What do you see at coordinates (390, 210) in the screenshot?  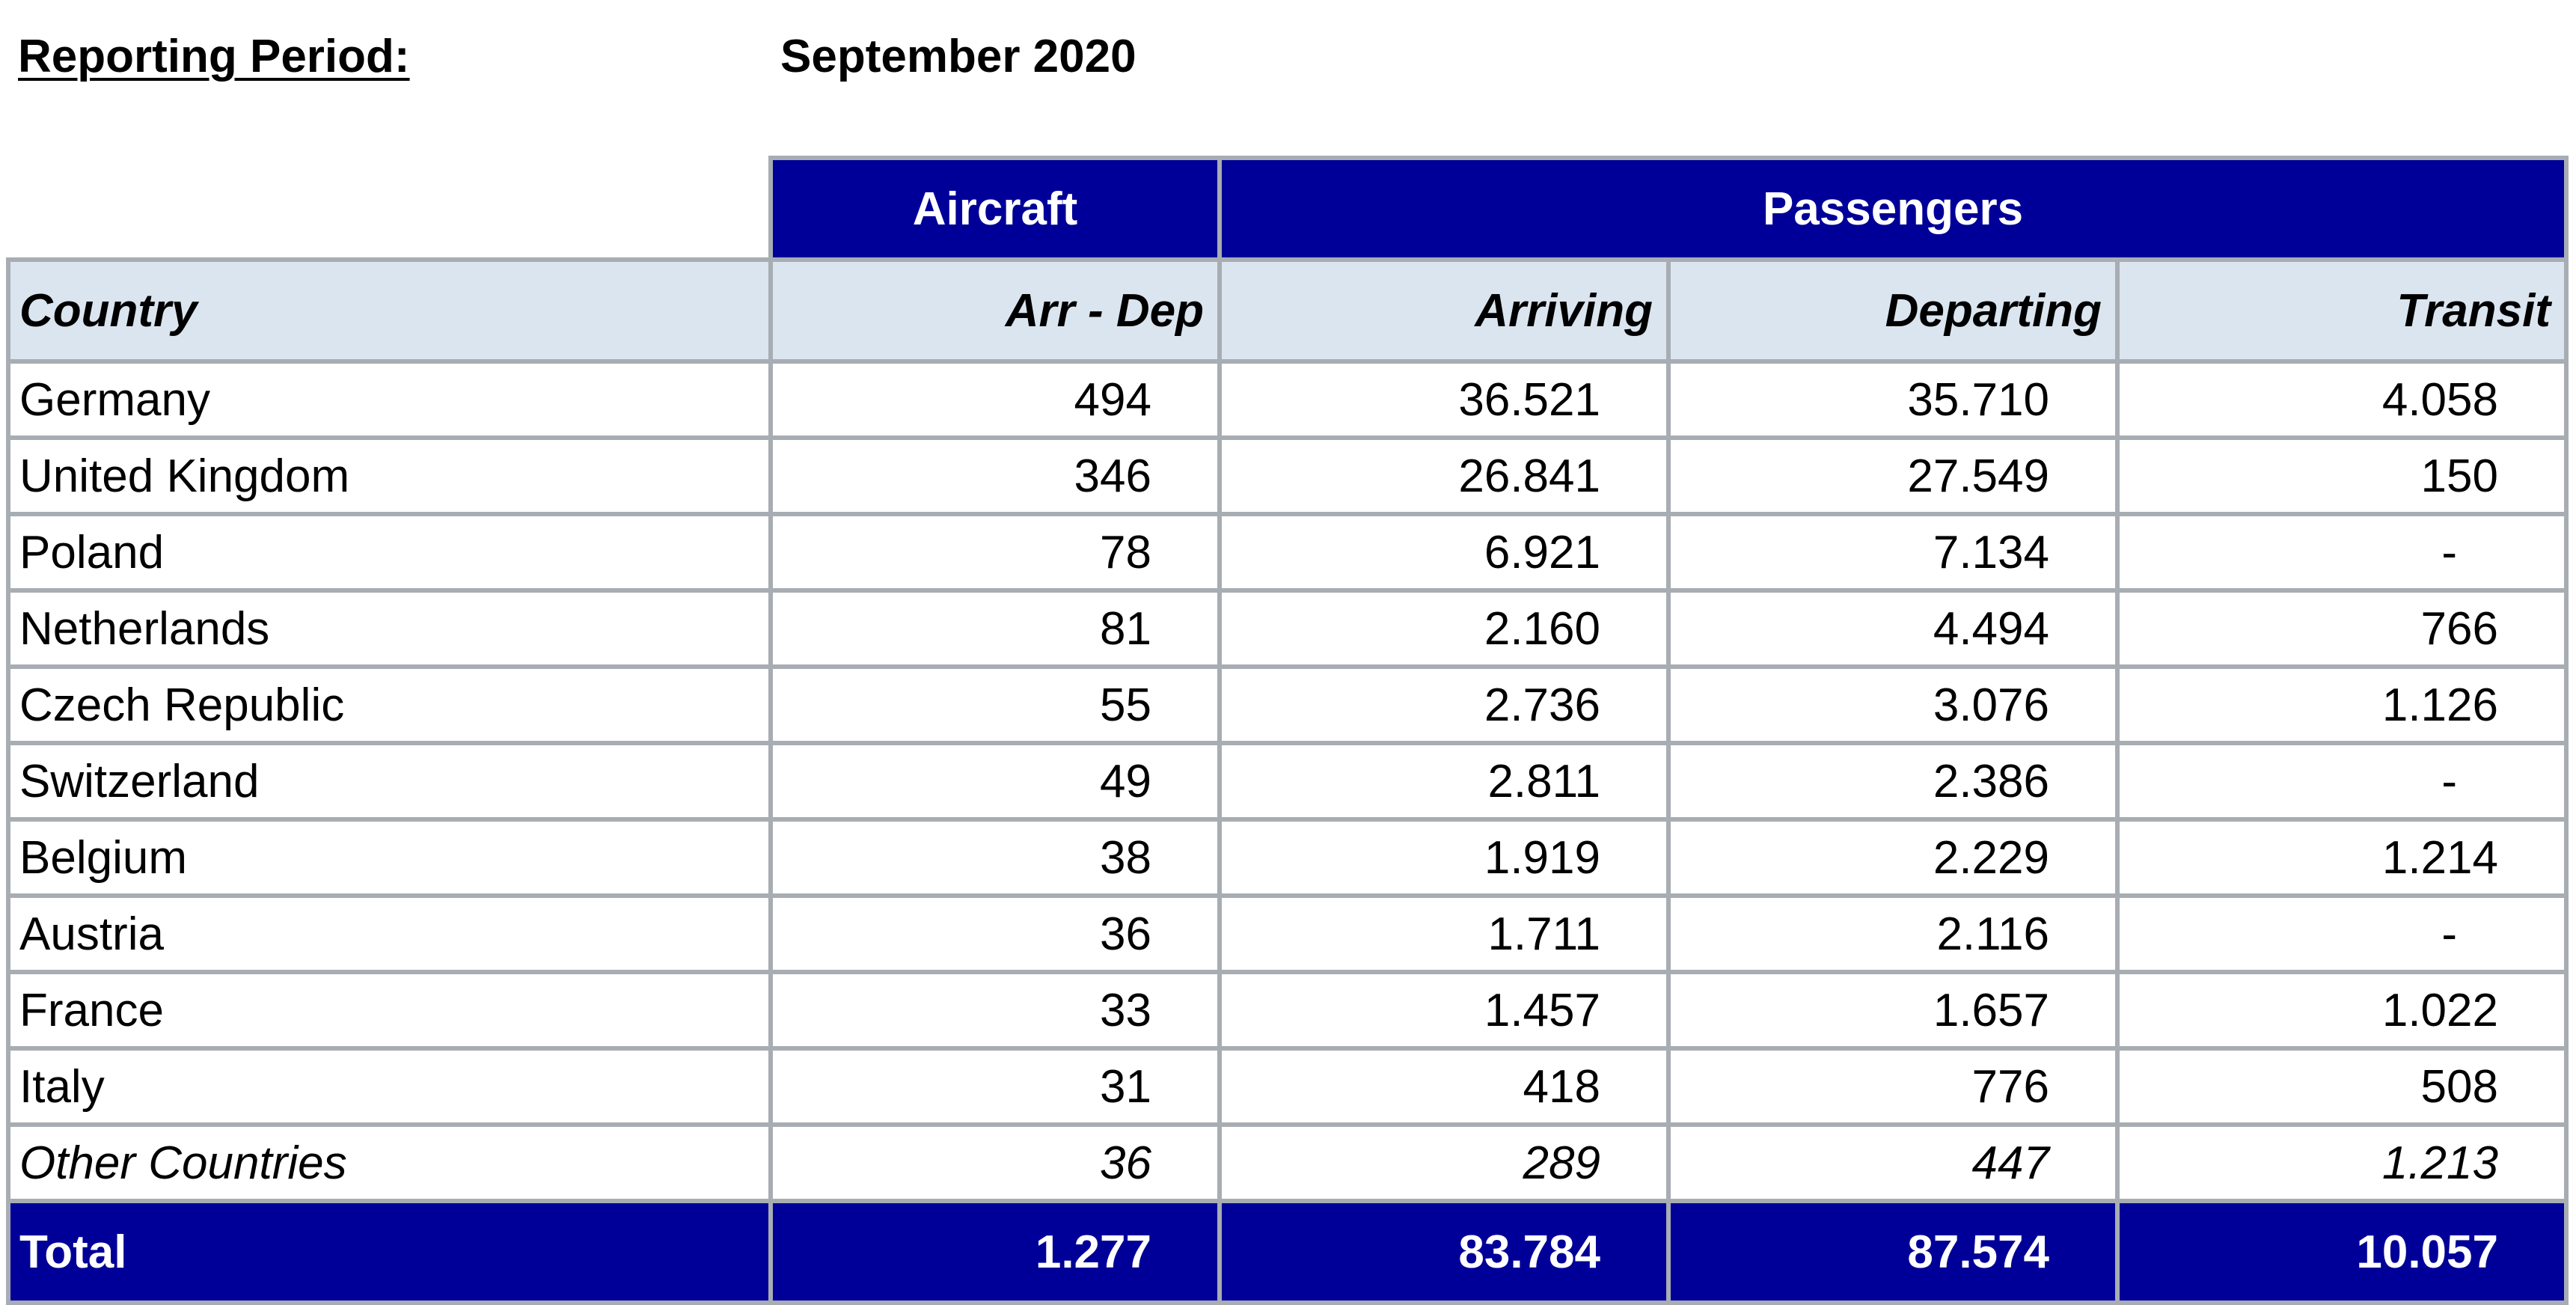 I see `header-blank-cell` at bounding box center [390, 210].